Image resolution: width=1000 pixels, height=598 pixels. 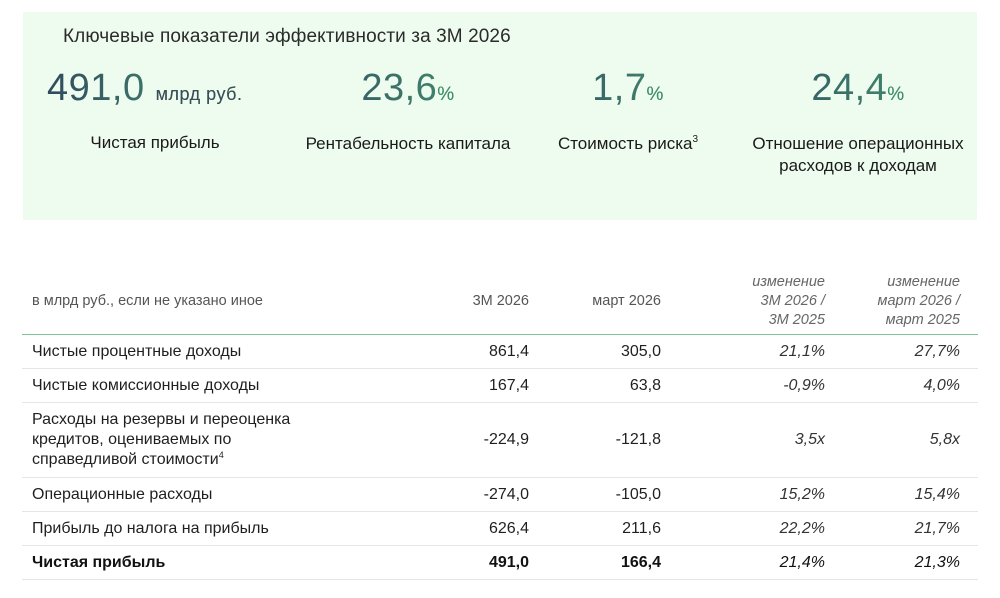 I want to click on header-change-3m: изменение 3М 2026 / 3М 2025, so click(x=761, y=301).